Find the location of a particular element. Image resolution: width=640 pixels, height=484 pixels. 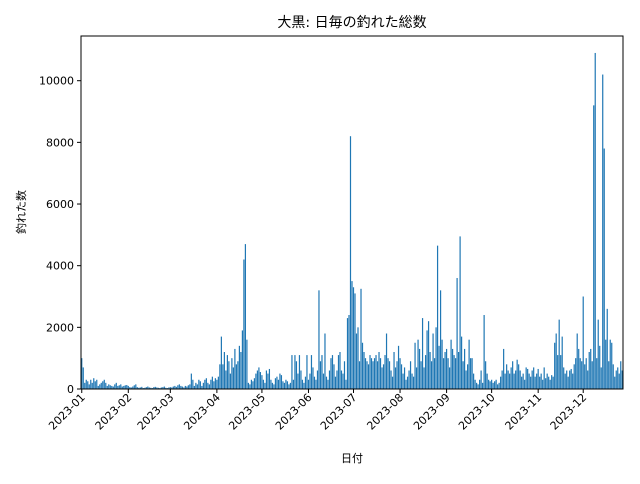

y-tick-label: 0 is located at coordinates (70, 389).